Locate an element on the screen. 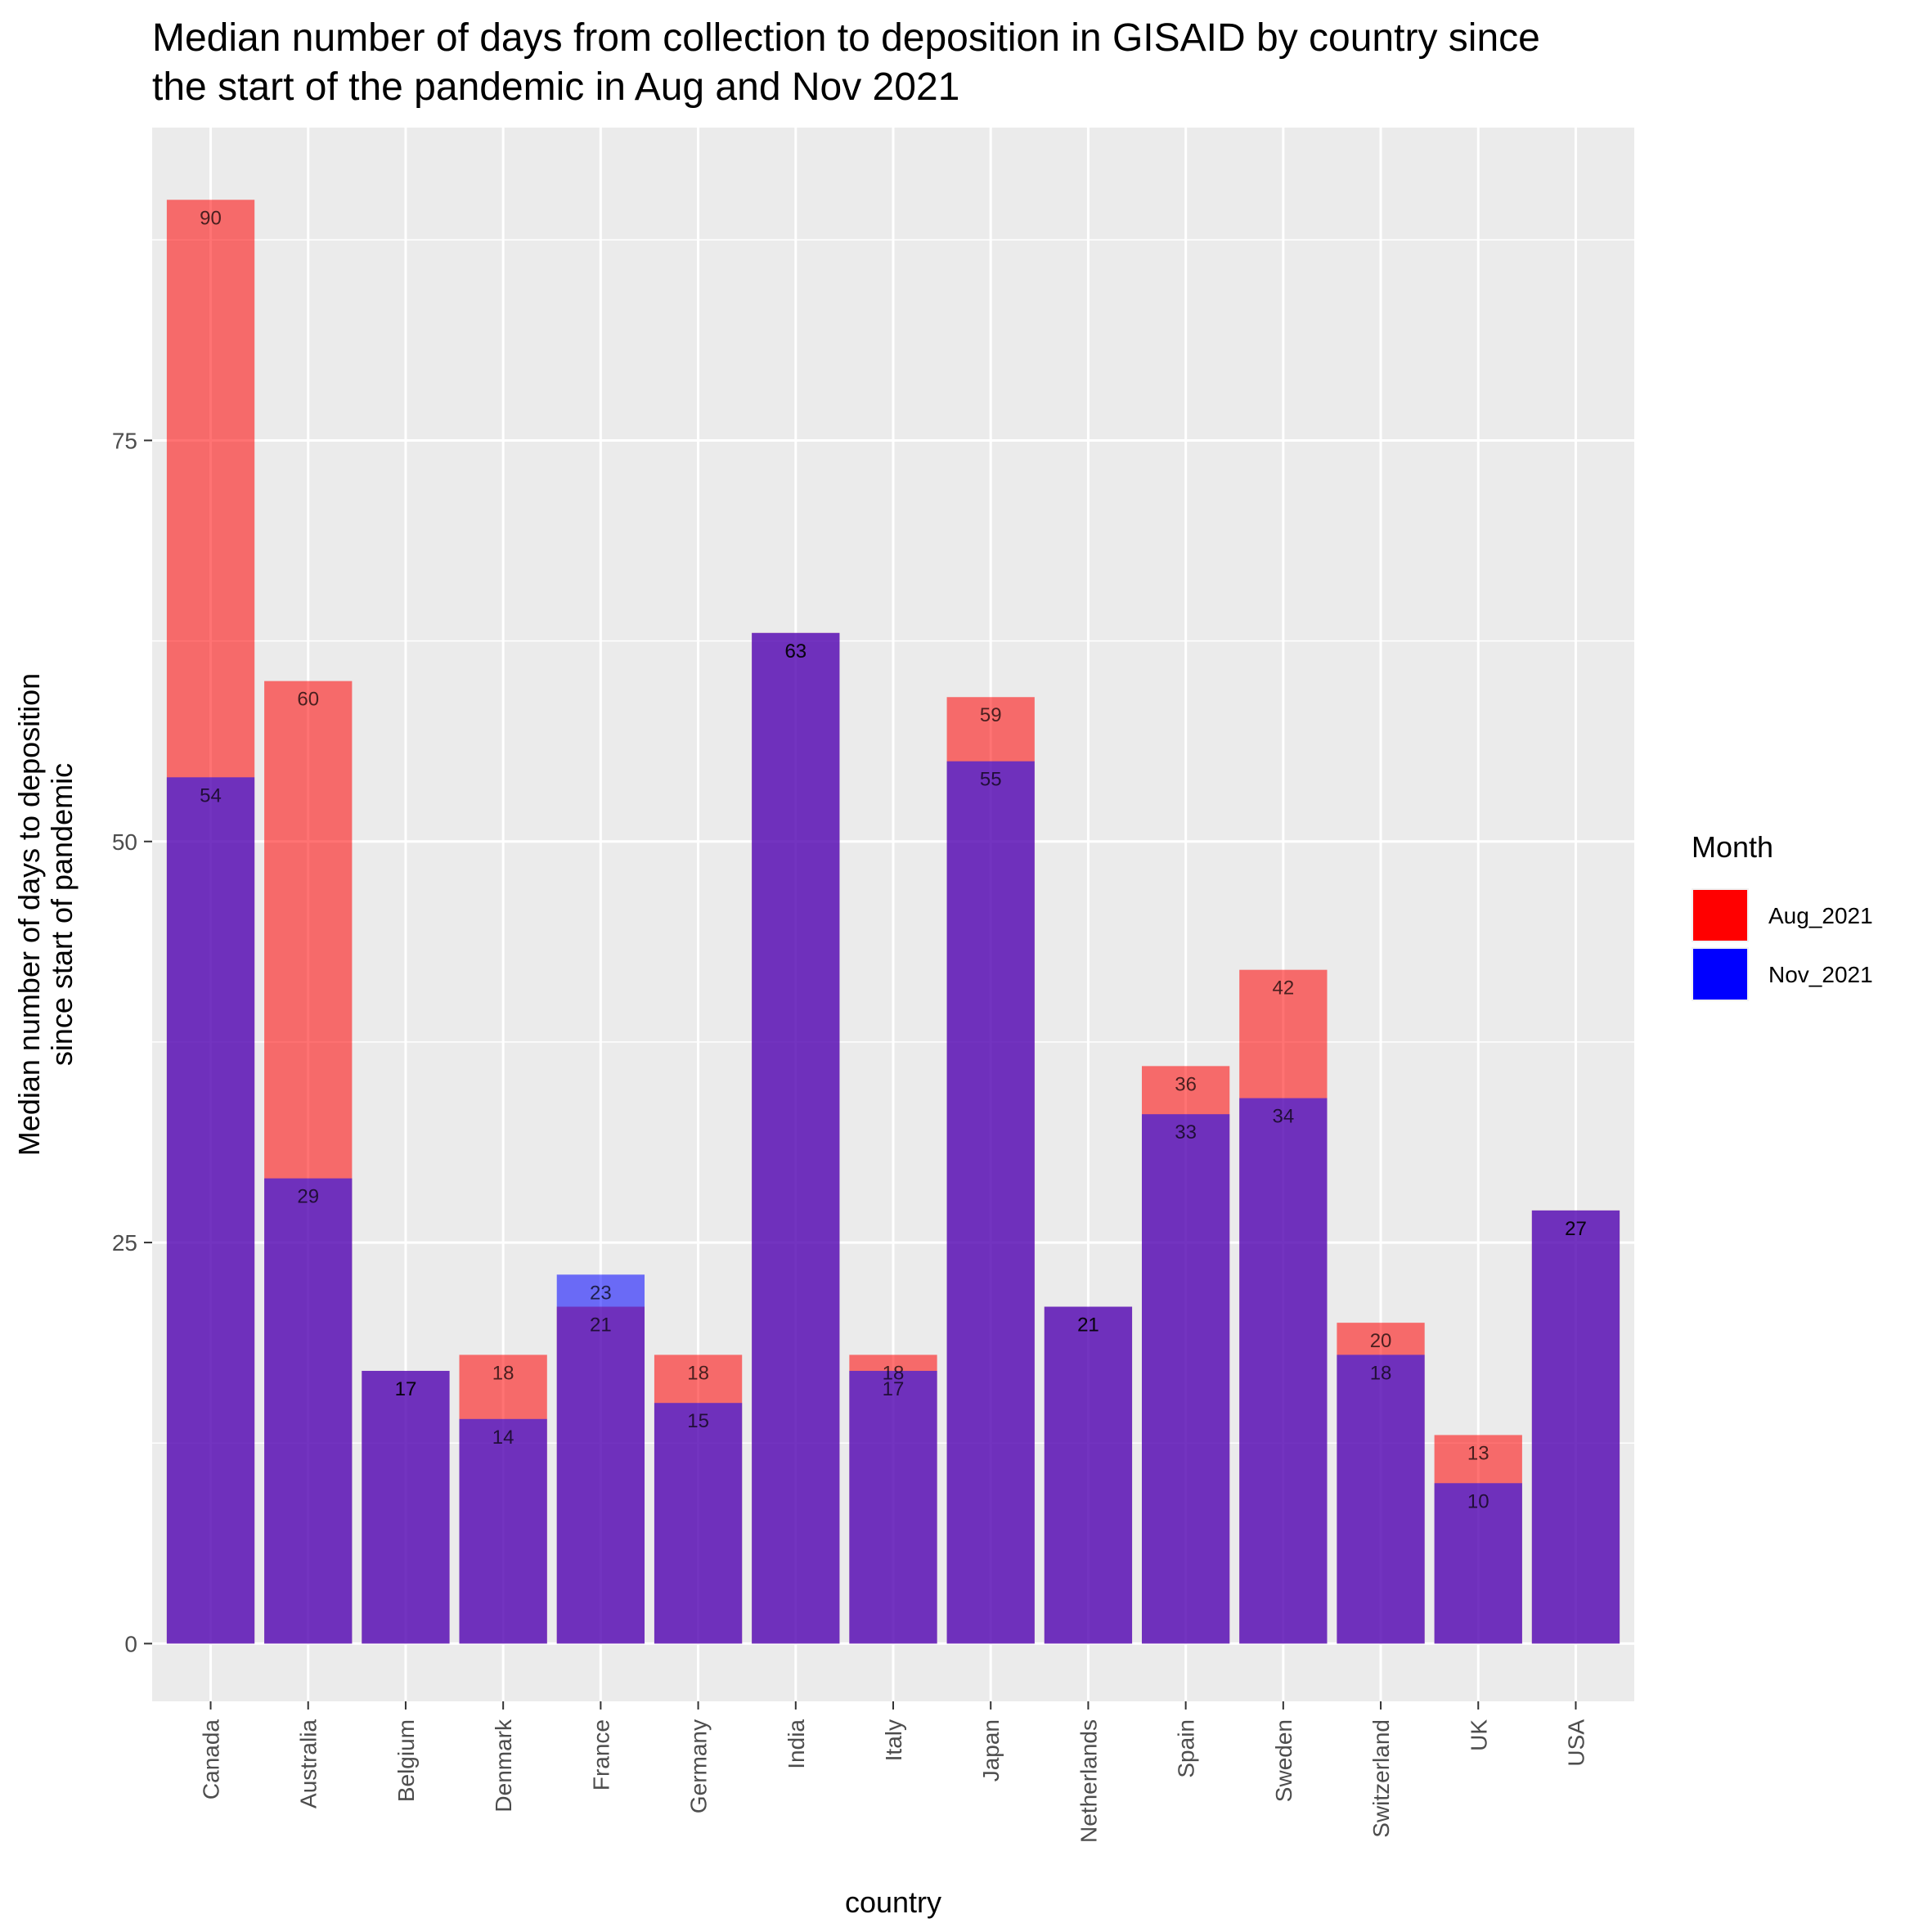  y-axis: 0 25 50 75 is located at coordinates (132, 1042).